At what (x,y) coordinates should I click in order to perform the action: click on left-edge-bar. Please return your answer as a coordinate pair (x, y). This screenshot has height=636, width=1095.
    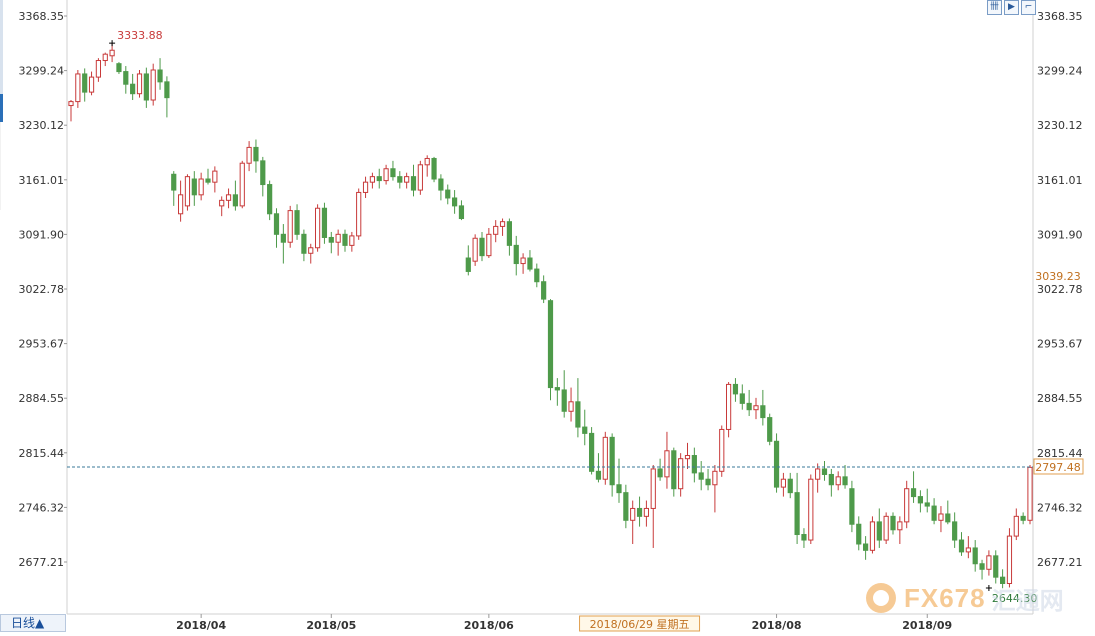
    Looking at the image, I should click on (1, 49).